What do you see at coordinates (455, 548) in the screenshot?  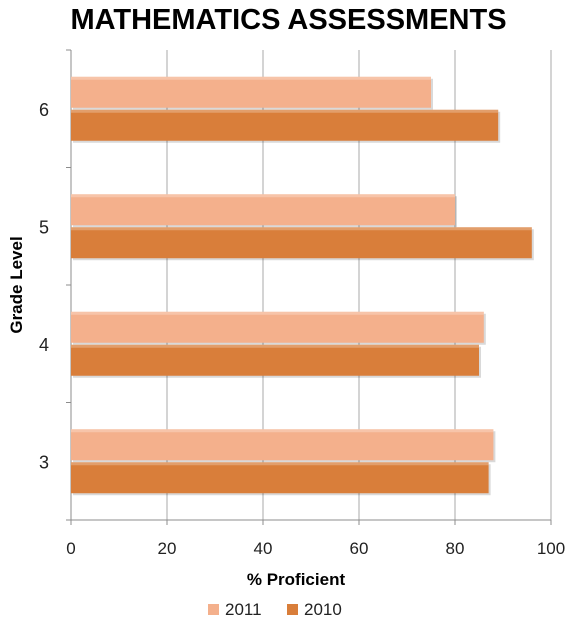 I see `x-tick-label: 80` at bounding box center [455, 548].